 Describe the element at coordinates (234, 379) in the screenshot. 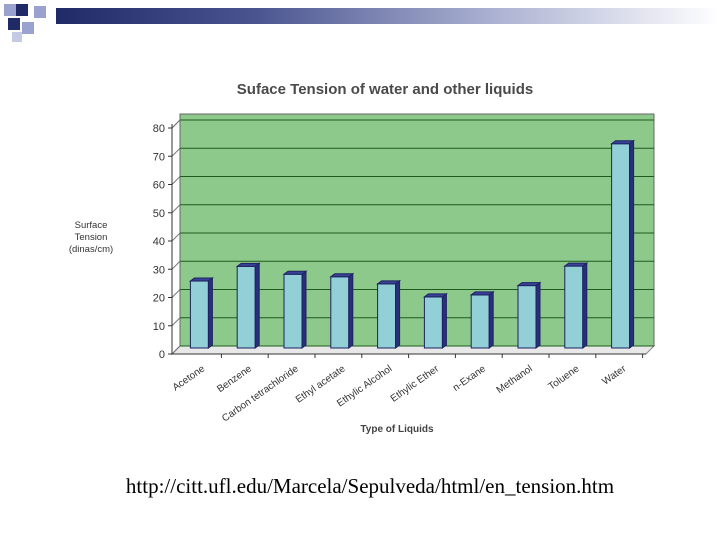

I see `x-tick-label: Benzene` at that location.